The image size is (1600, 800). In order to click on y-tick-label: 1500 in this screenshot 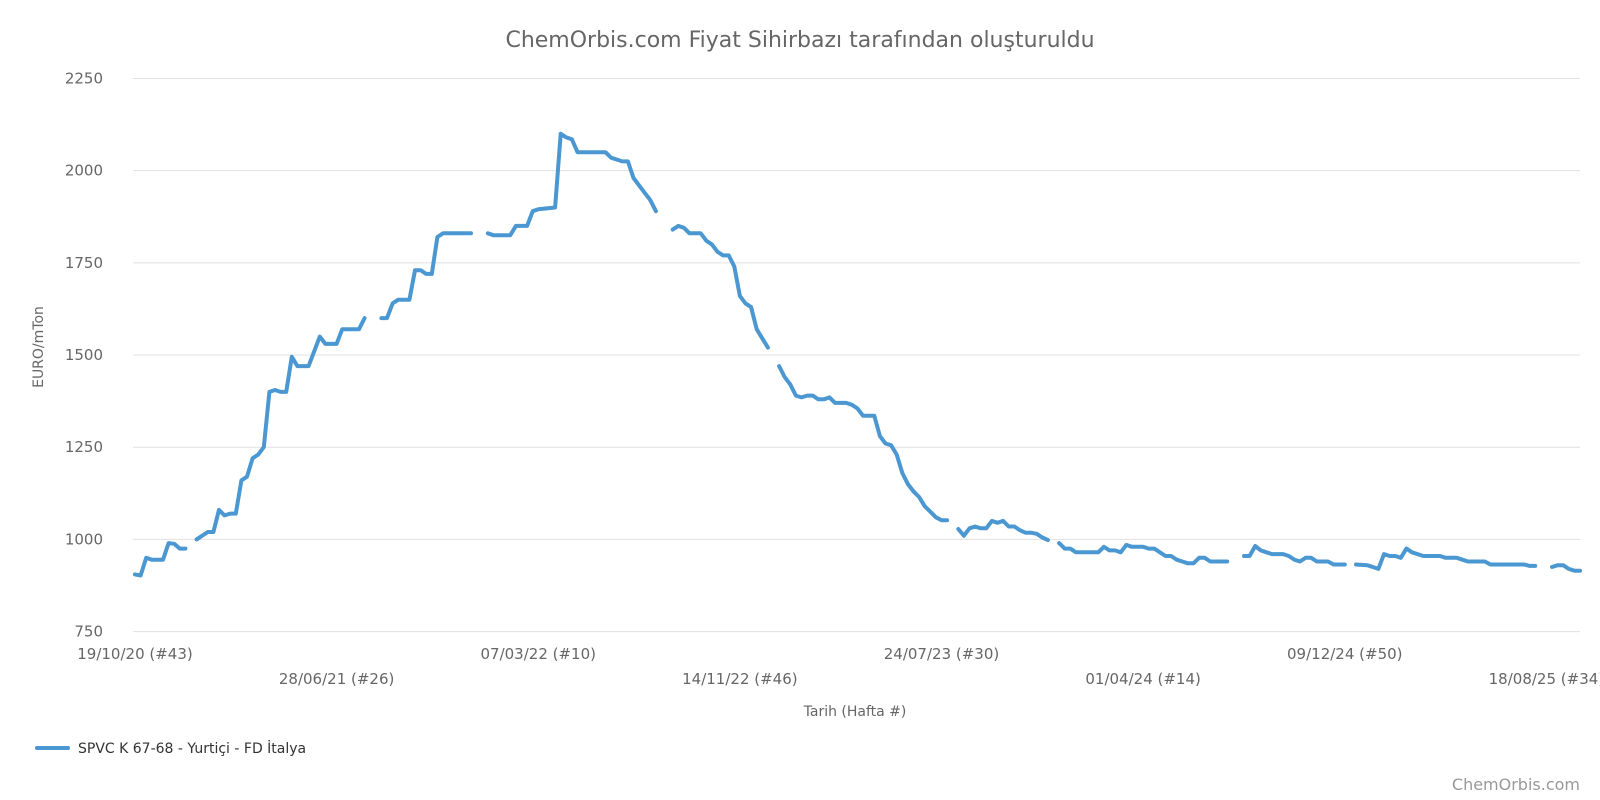, I will do `click(84, 355)`.